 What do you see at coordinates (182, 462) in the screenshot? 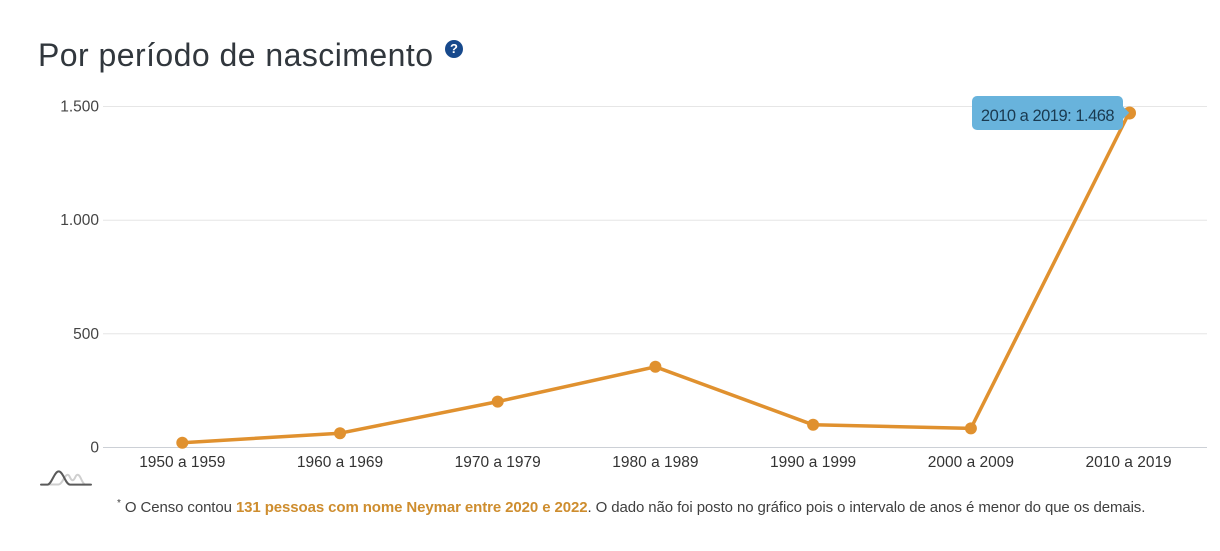
I see `svg-text: 1950 a 1959` at bounding box center [182, 462].